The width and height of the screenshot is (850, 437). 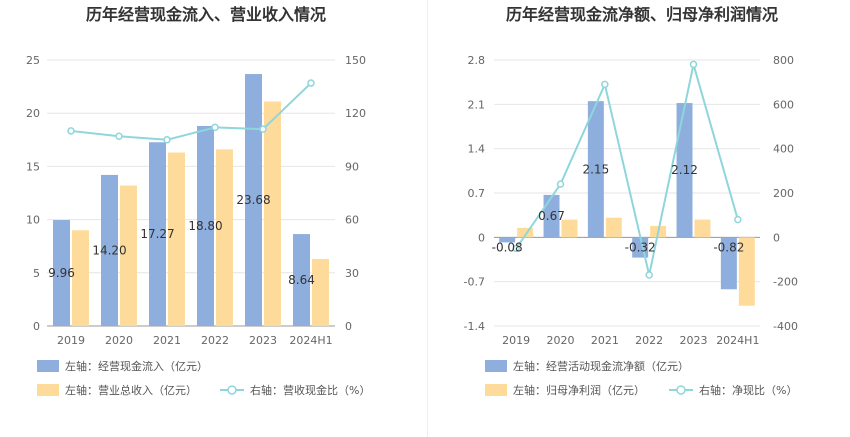 What do you see at coordinates (561, 340) in the screenshot?
I see `x-axis-tick: 2020` at bounding box center [561, 340].